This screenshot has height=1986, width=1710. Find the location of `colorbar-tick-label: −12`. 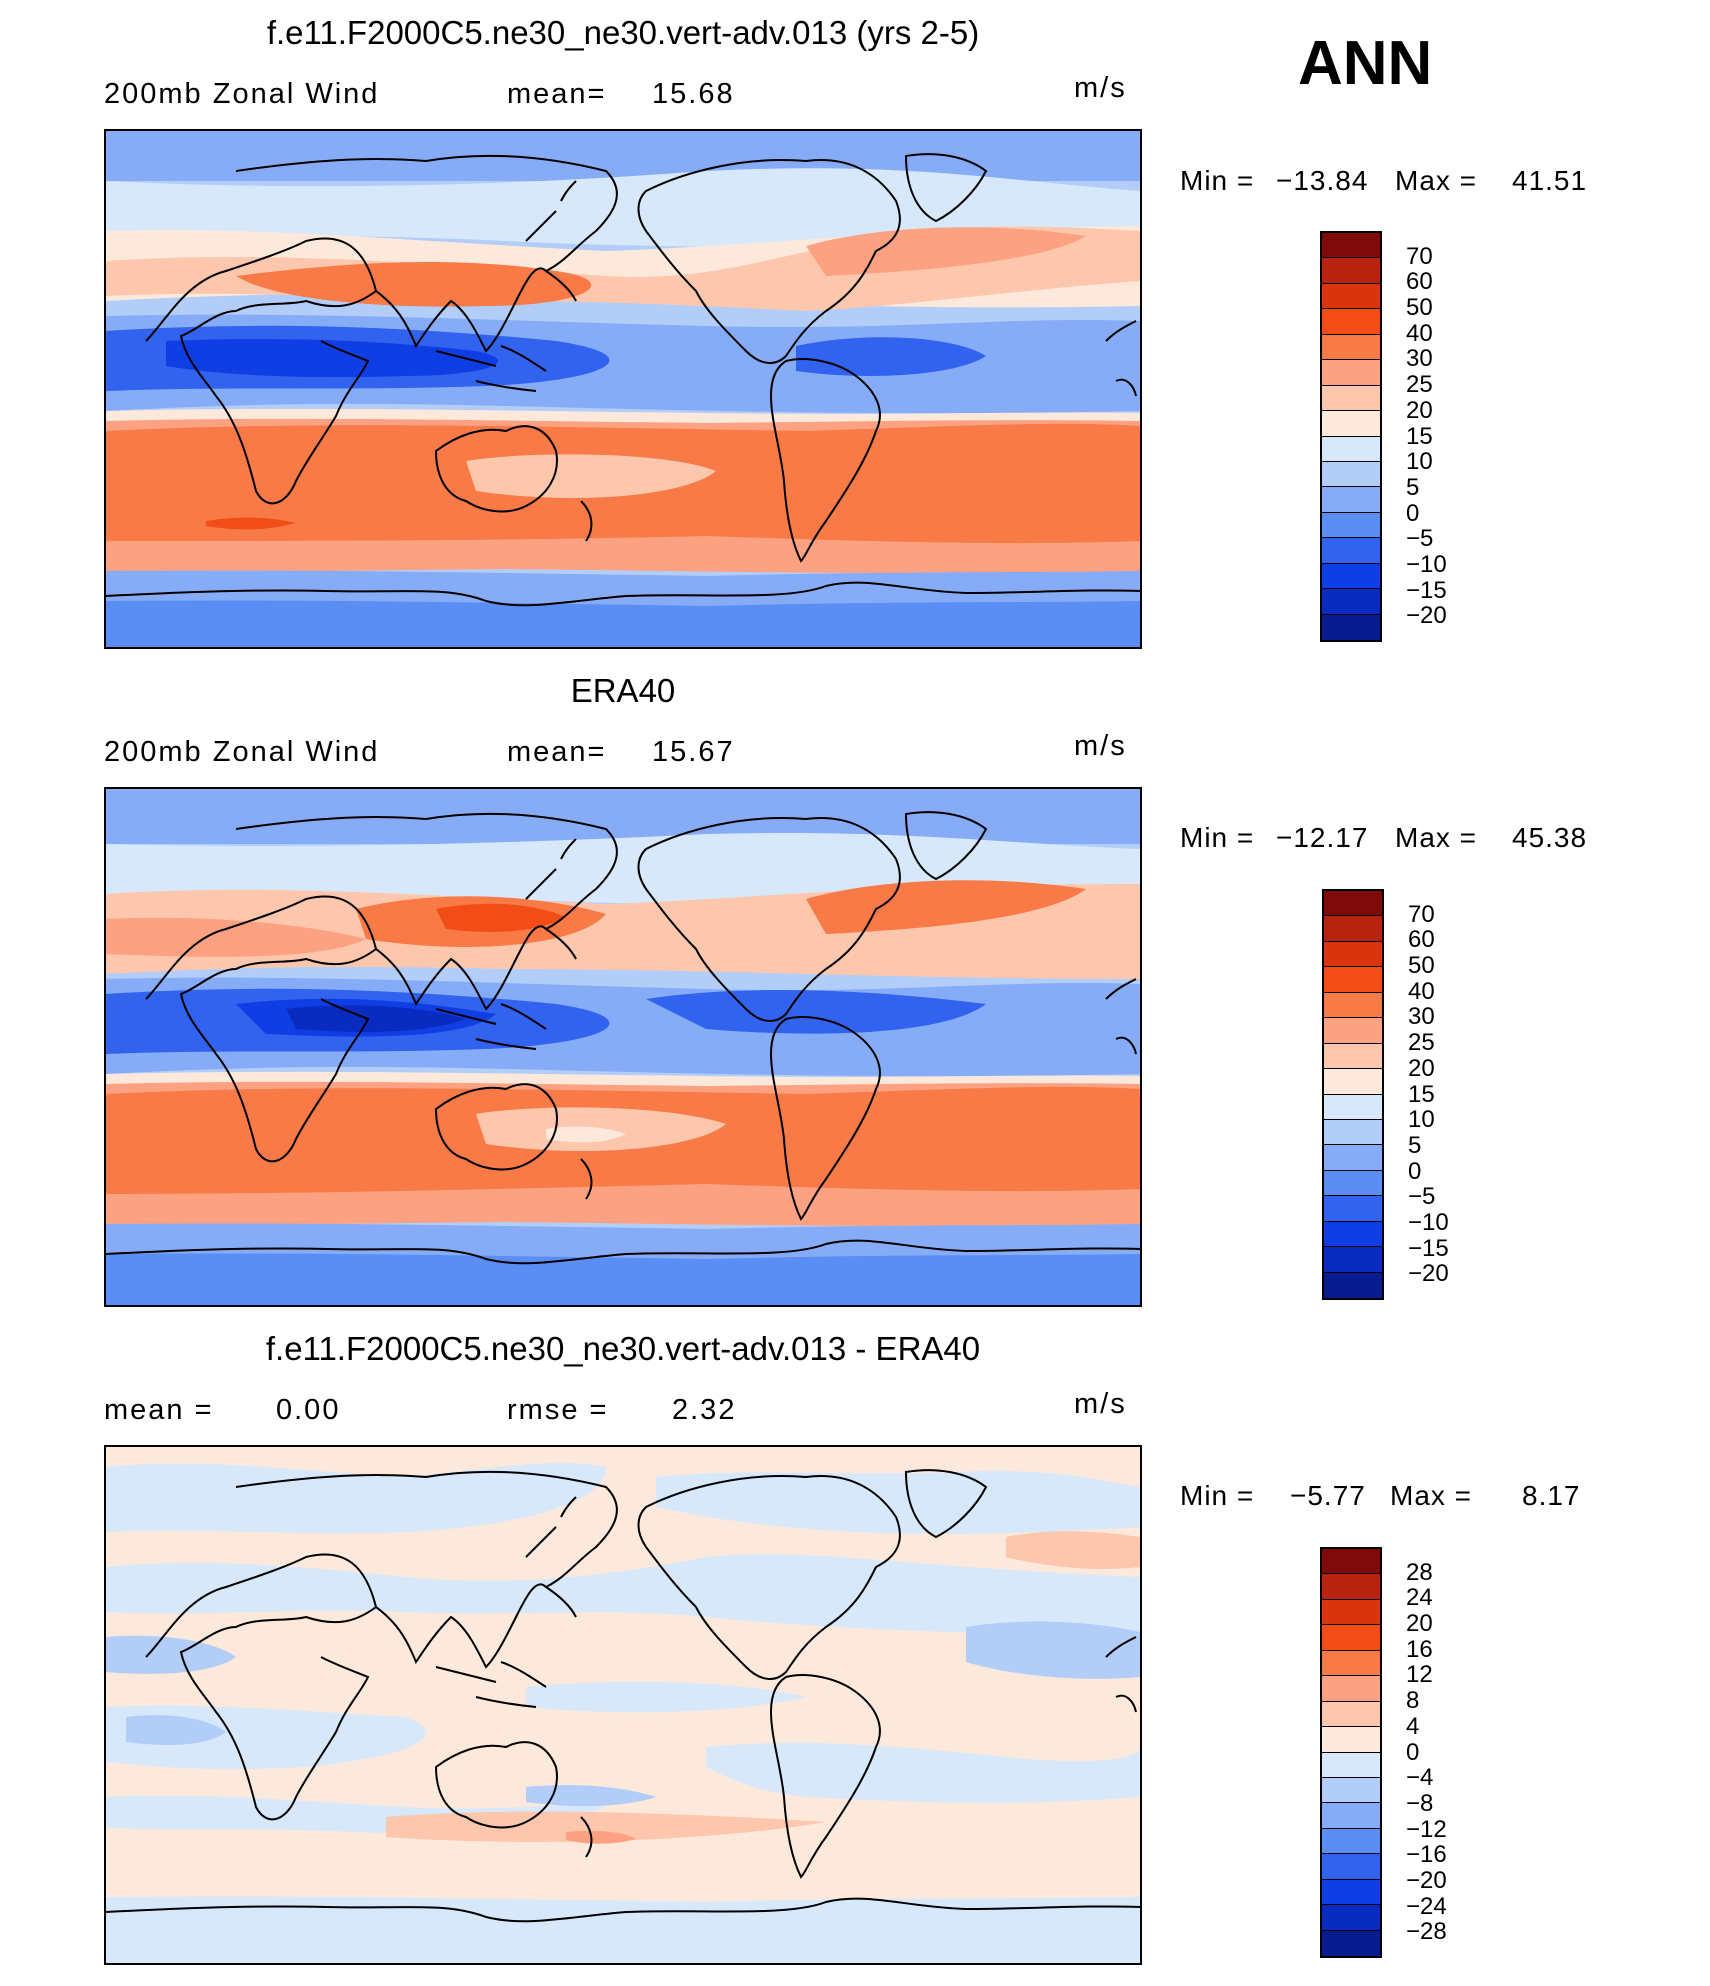

colorbar-tick-label: −12 is located at coordinates (1426, 1829).